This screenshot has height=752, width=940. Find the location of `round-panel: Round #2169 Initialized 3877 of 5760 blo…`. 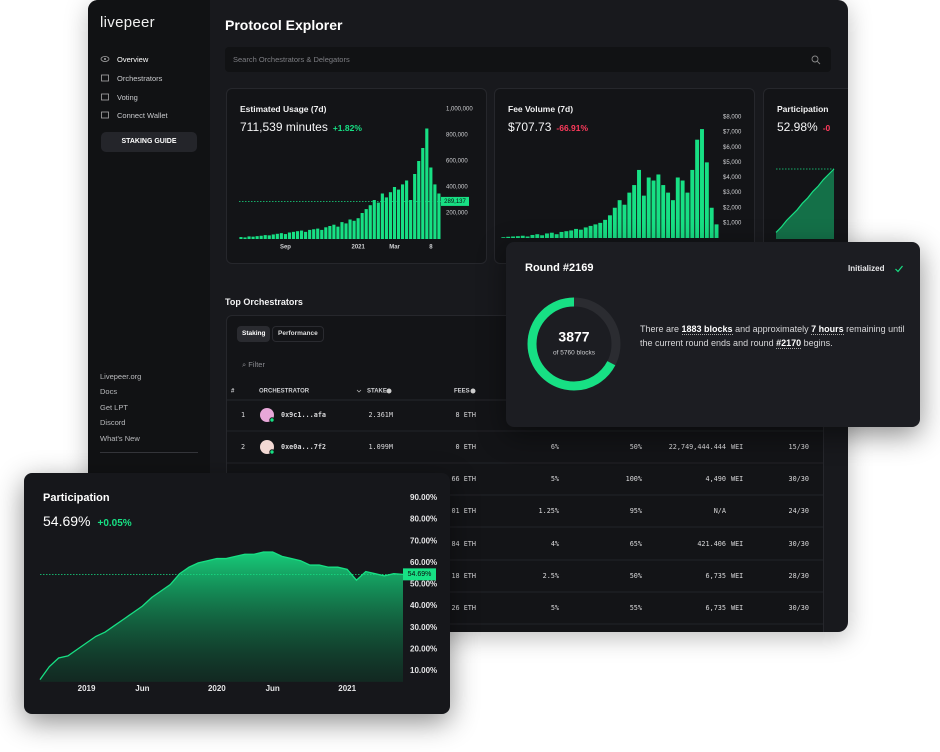

round-panel: Round #2169 Initialized 3877 of 5760 blo… is located at coordinates (713, 334).